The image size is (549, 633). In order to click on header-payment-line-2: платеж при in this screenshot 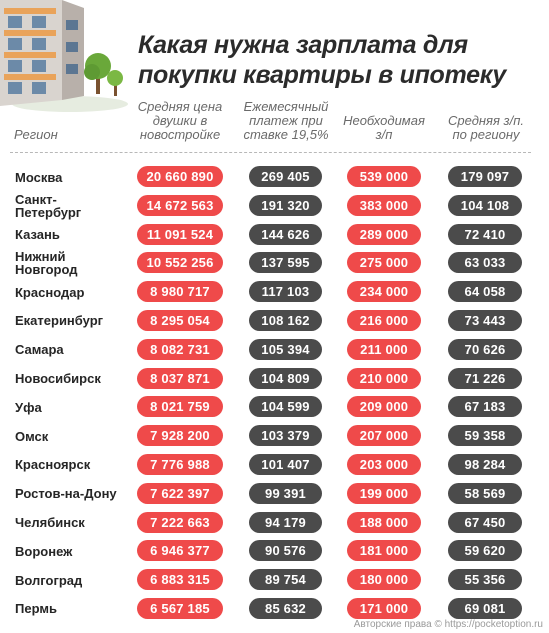, I will do `click(286, 120)`.